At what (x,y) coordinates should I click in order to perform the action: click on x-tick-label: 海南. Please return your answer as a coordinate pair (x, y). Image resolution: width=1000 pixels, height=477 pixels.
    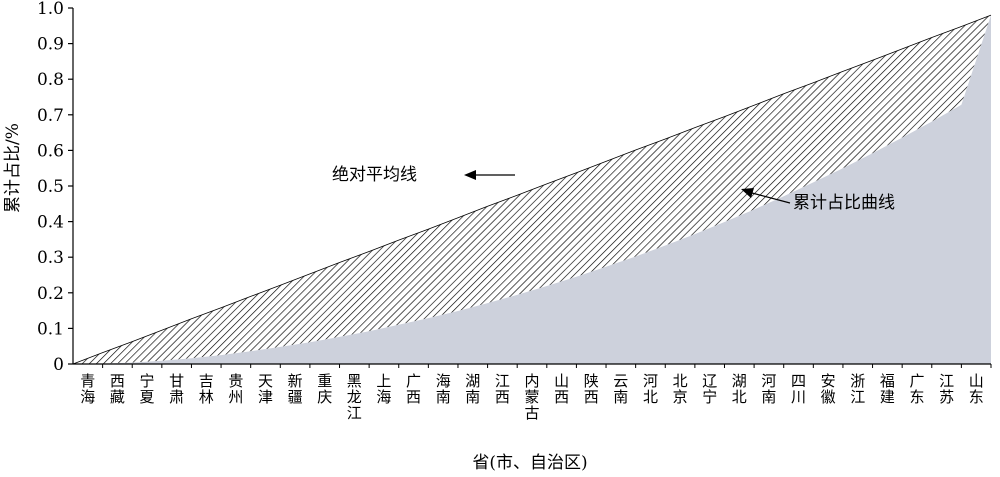
    Looking at the image, I should click on (443, 389).